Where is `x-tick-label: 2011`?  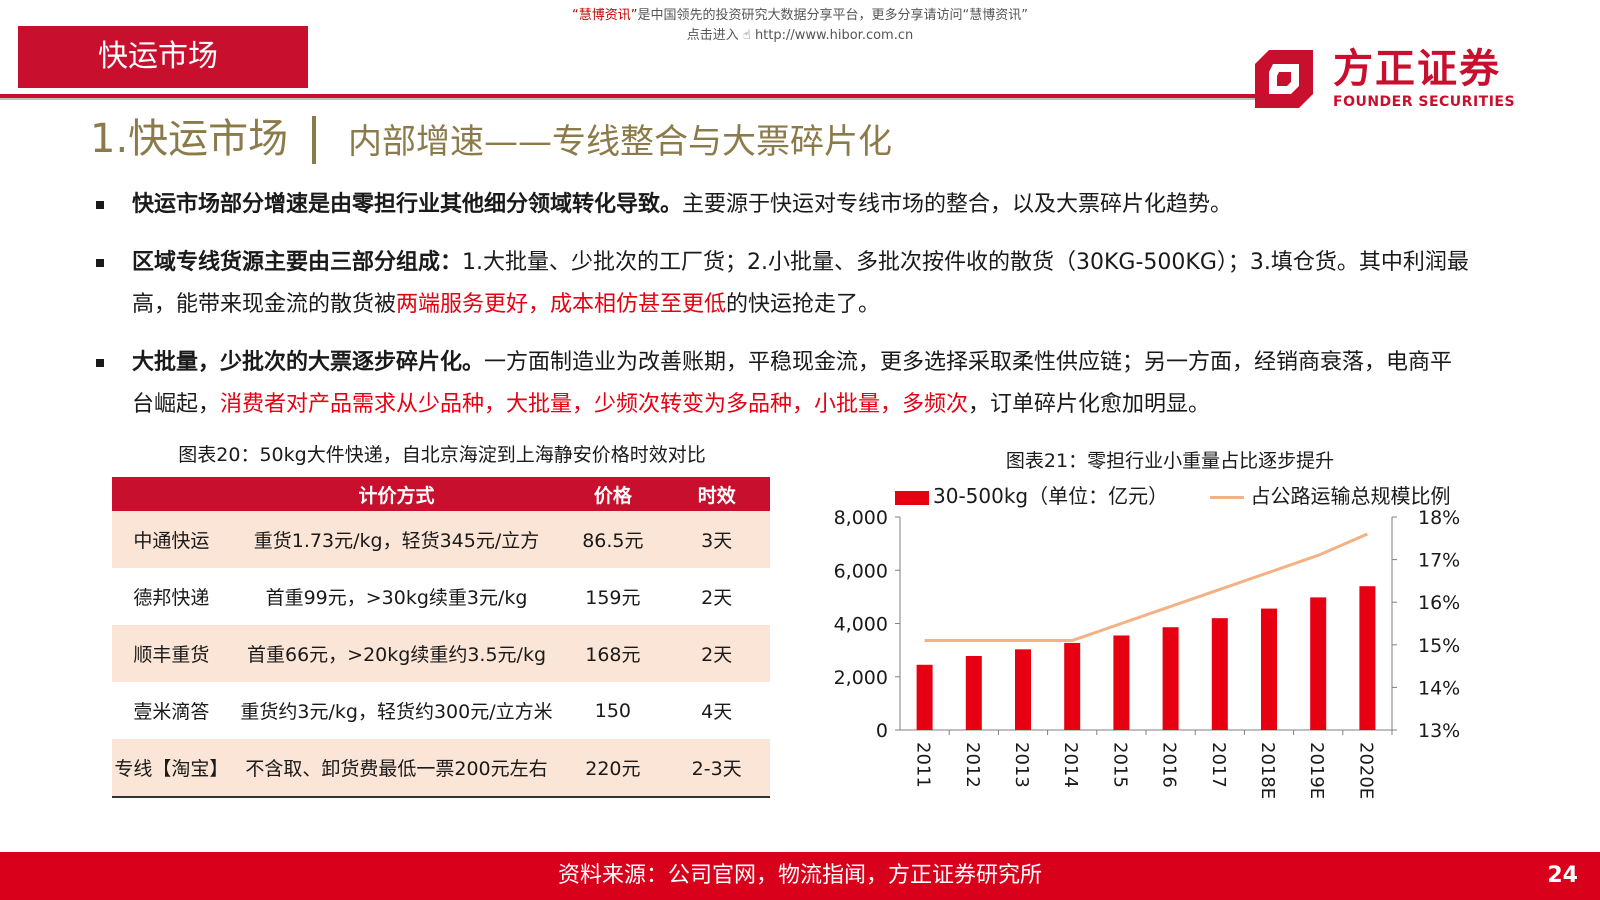 x-tick-label: 2011 is located at coordinates (923, 765).